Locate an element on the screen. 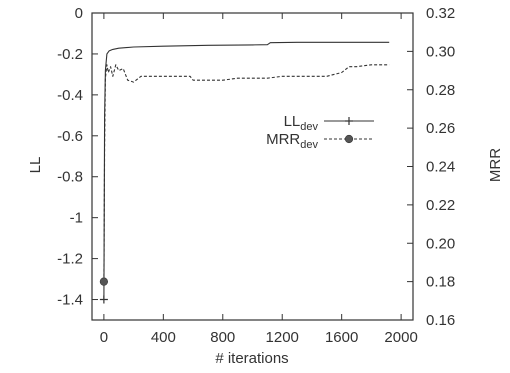  left-y-tick-label: -0.4 is located at coordinates (70, 95).